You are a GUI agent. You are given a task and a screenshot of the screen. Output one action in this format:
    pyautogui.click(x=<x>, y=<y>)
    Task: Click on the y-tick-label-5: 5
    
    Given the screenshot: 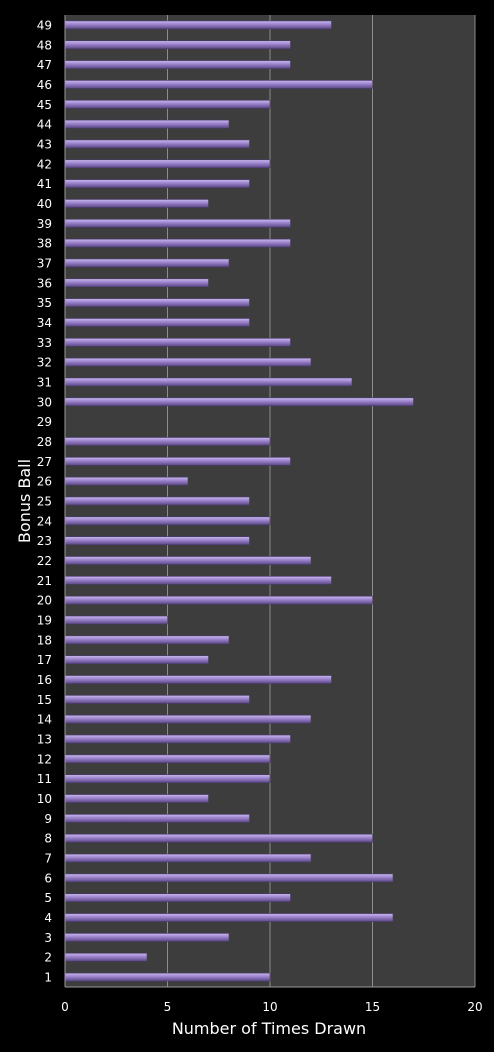 What is the action you would take?
    pyautogui.click(x=48, y=898)
    